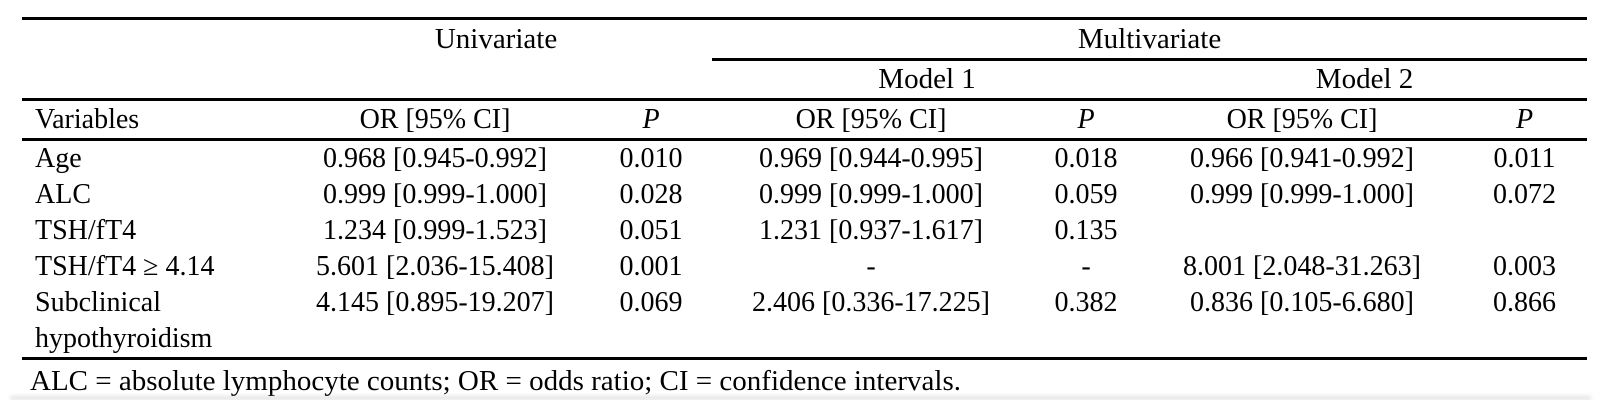 This screenshot has width=1601, height=400. I want to click on cell-m2-p, so click(1524, 231).